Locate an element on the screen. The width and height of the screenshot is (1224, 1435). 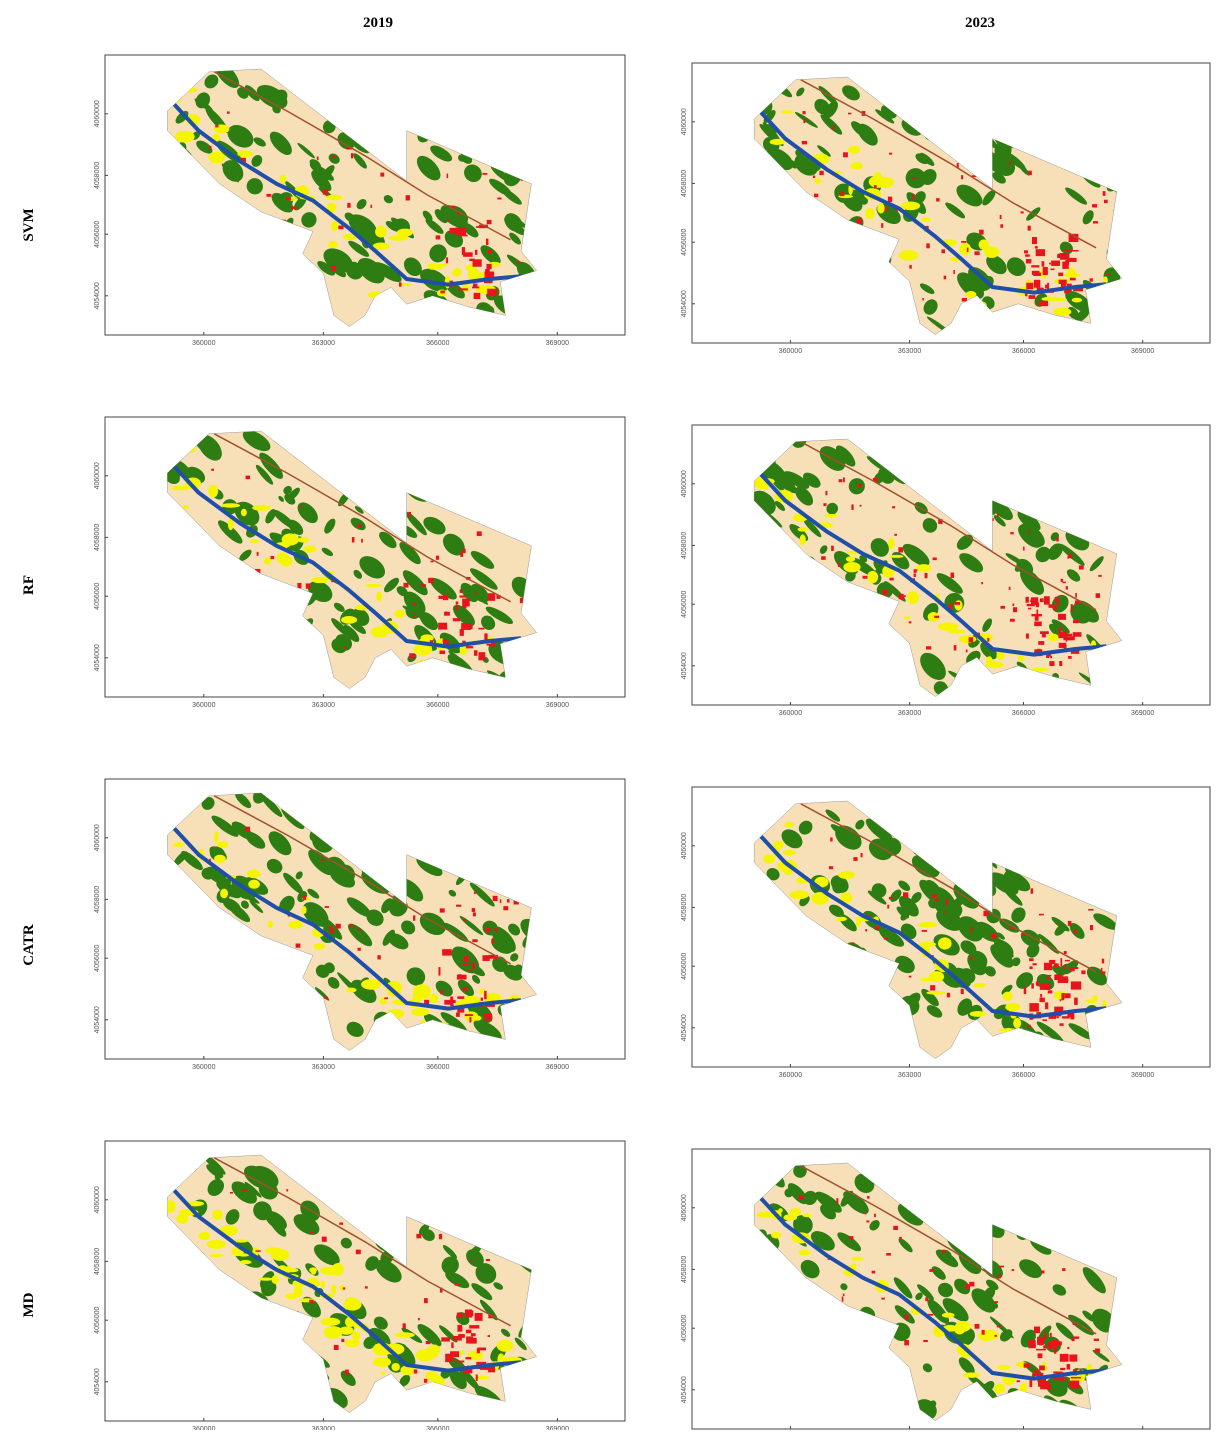
y-tick-label: 4056000 is located at coordinates (97, 233).